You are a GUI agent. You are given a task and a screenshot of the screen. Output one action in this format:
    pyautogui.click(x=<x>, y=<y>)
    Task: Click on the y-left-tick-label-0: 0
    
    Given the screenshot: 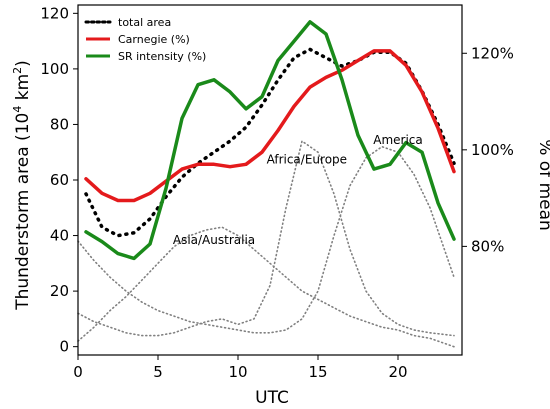 What is the action you would take?
    pyautogui.click(x=64, y=347)
    